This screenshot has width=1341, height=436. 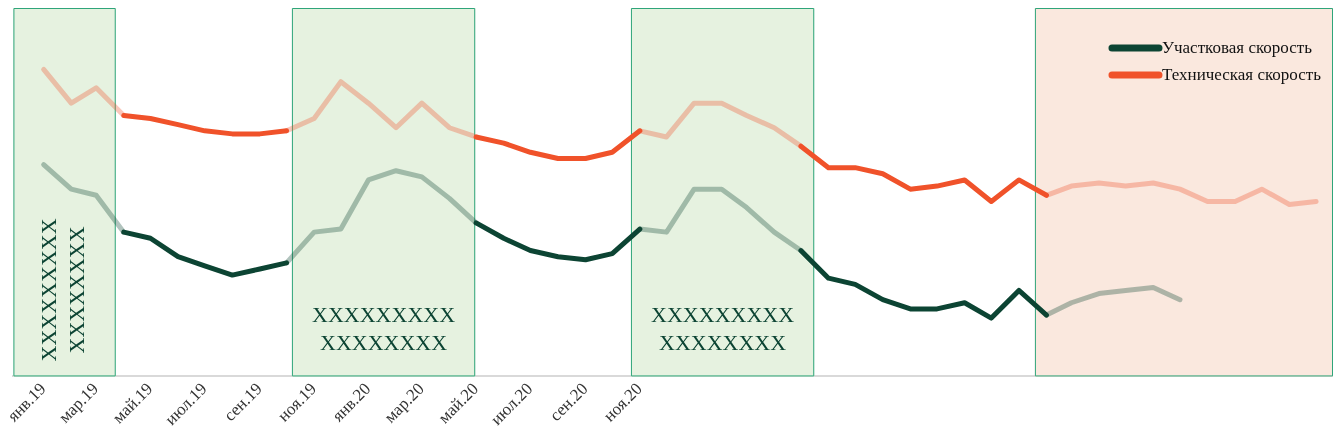 What do you see at coordinates (1241, 75) in the screenshot?
I see `legend-label: Техническая скорость` at bounding box center [1241, 75].